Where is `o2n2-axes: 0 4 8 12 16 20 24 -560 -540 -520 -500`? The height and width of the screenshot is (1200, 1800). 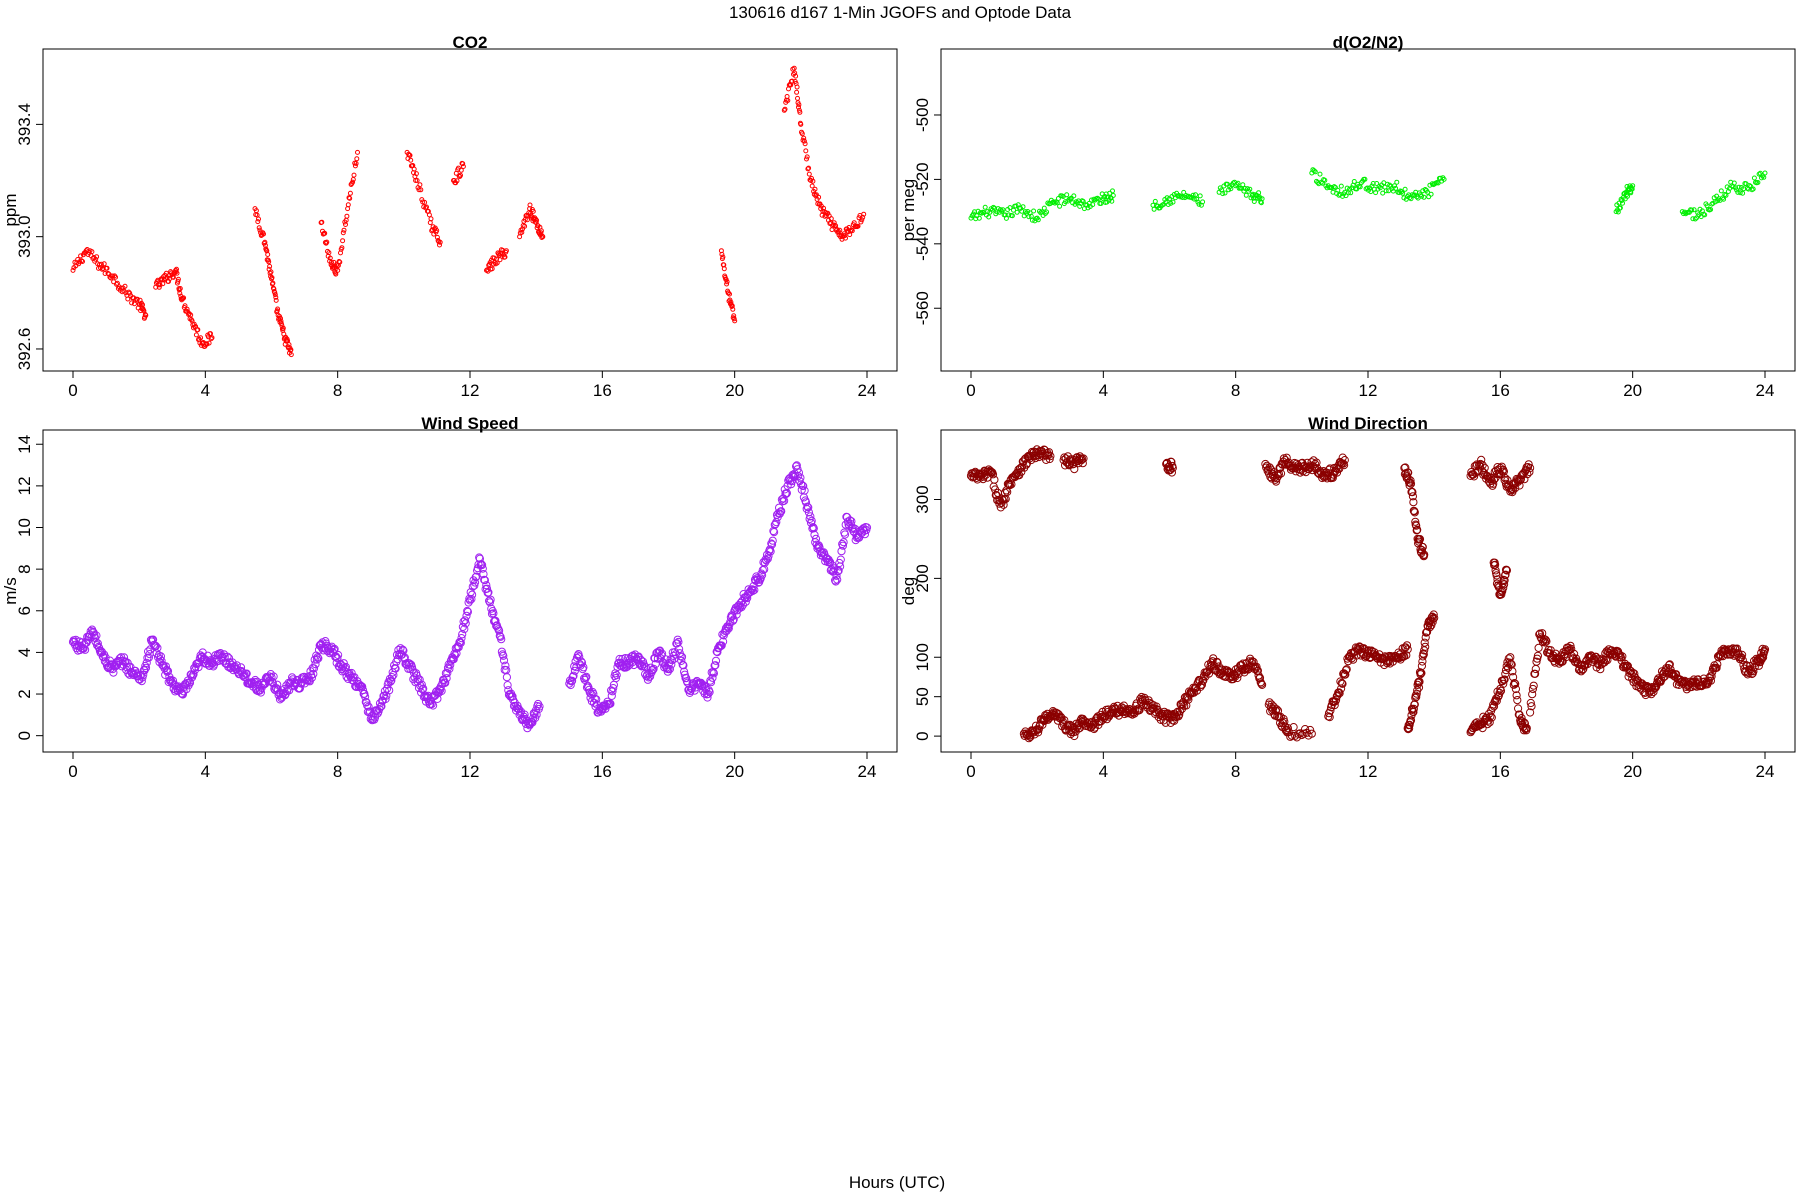
o2n2-axes: 0 4 8 12 16 20 24 -560 -540 -520 -500 is located at coordinates (1343, 249).